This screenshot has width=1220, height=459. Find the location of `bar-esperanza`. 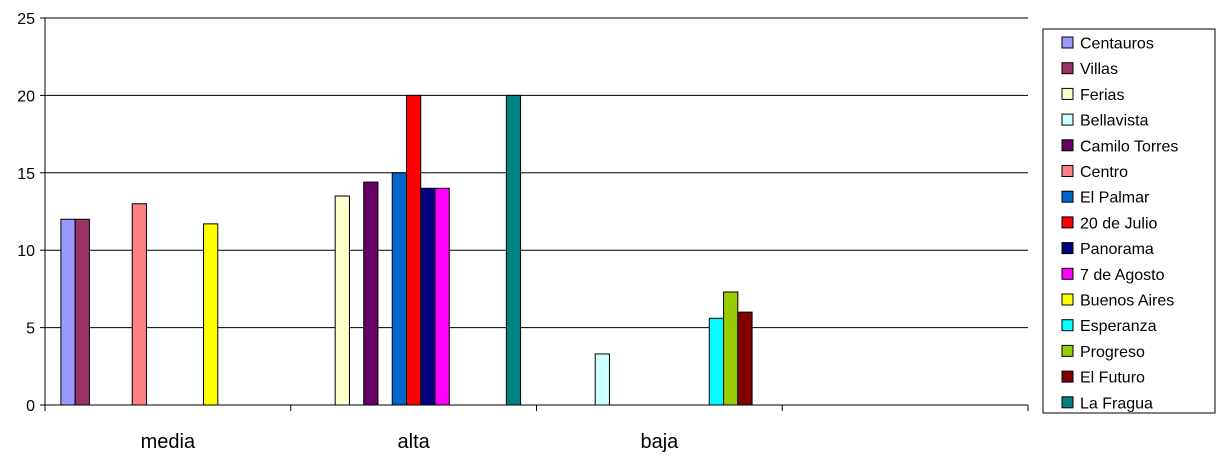

bar-esperanza is located at coordinates (716, 361).